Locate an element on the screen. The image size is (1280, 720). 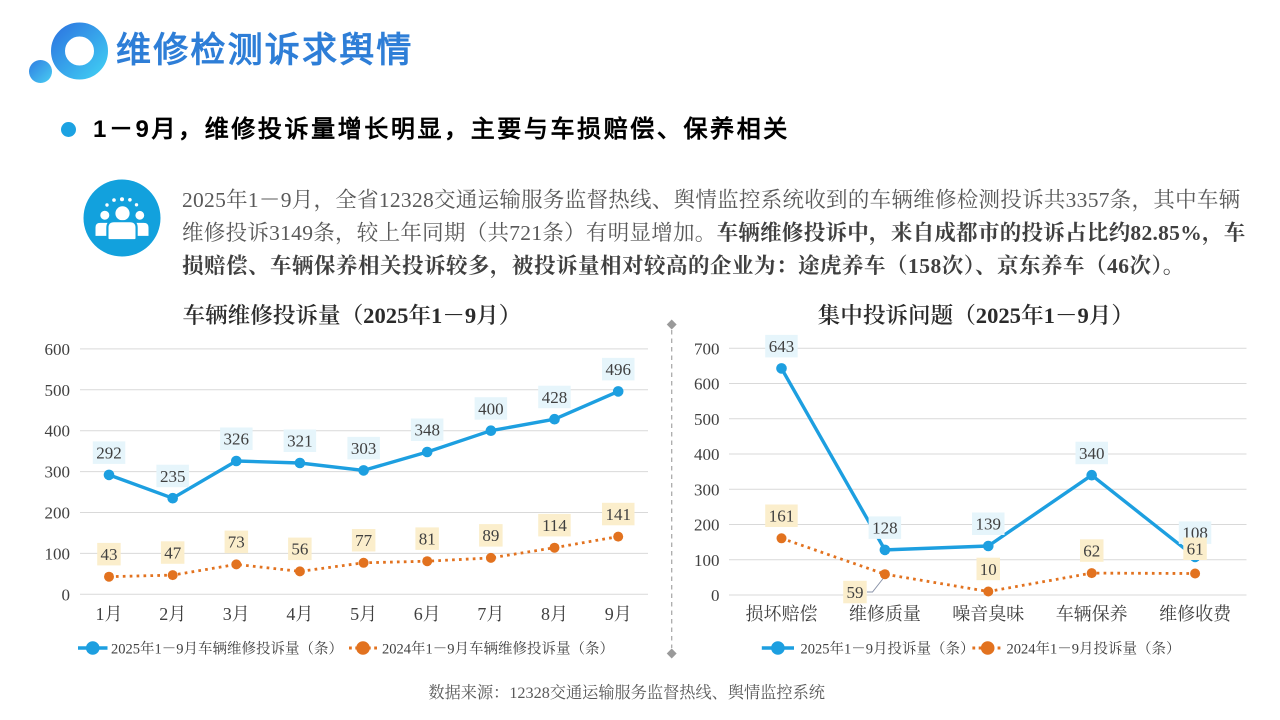
svg-text: 噪音臭味 is located at coordinates (988, 614).